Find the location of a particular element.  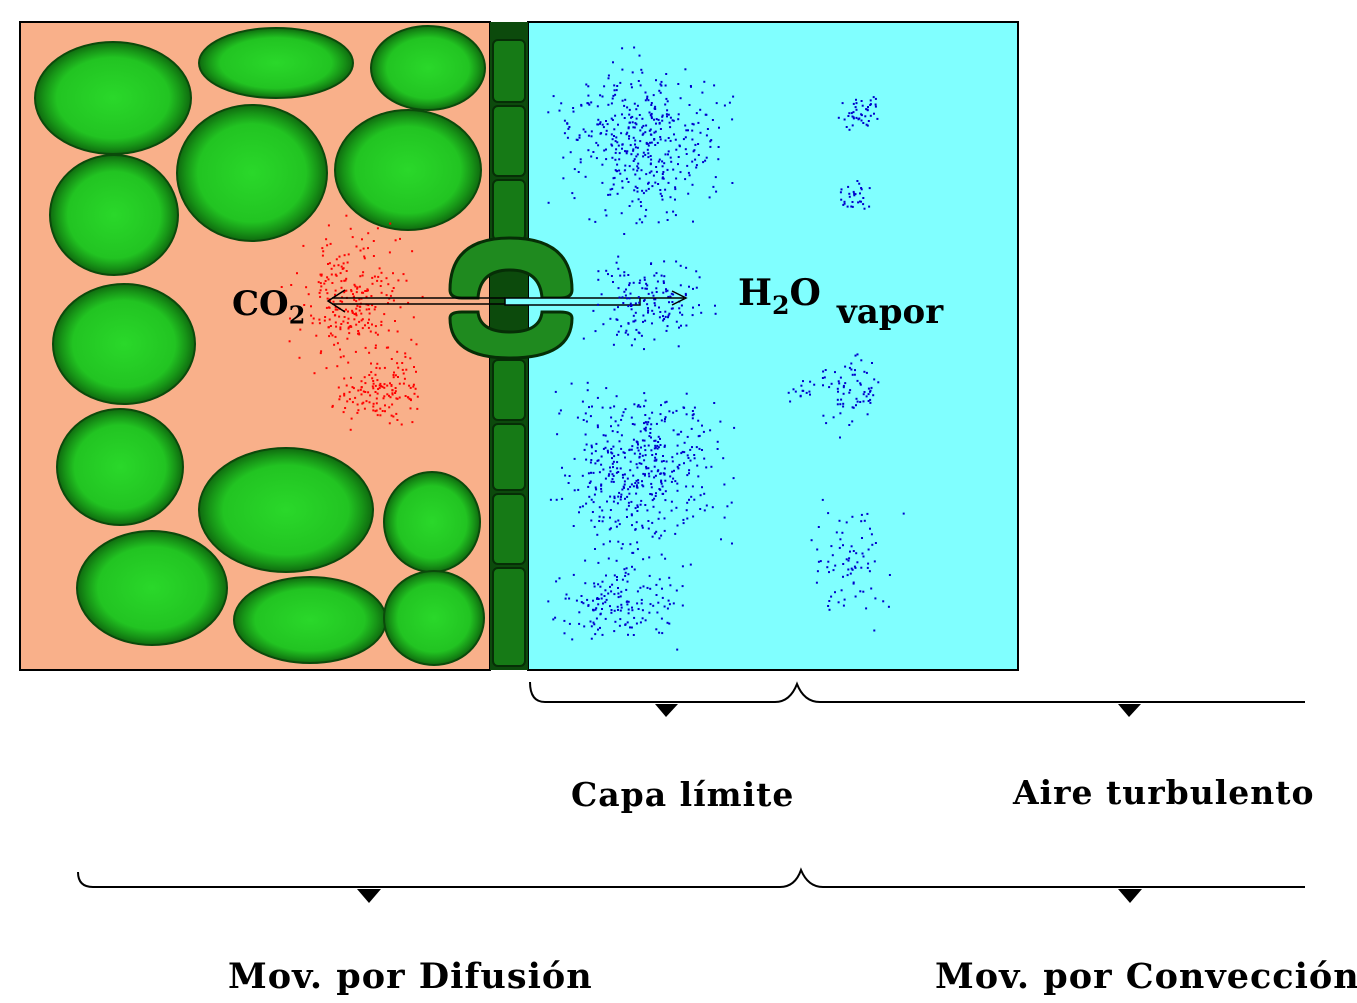

h2o-h: H is located at coordinates (755, 293).